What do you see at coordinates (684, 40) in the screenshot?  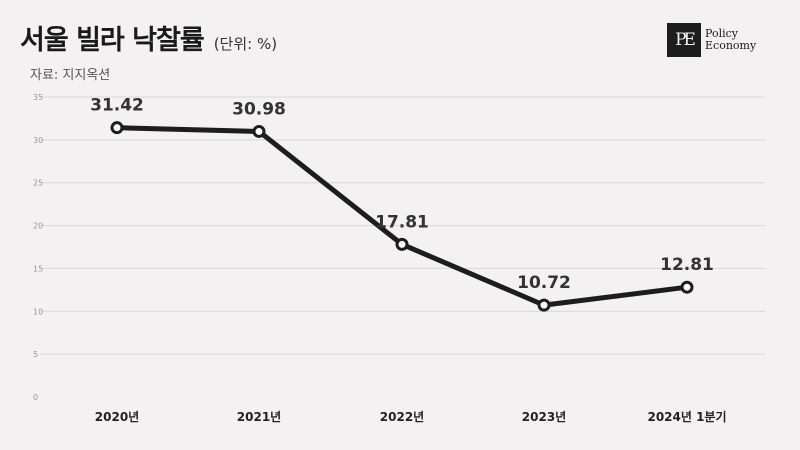 I see `logo-mark: PE` at bounding box center [684, 40].